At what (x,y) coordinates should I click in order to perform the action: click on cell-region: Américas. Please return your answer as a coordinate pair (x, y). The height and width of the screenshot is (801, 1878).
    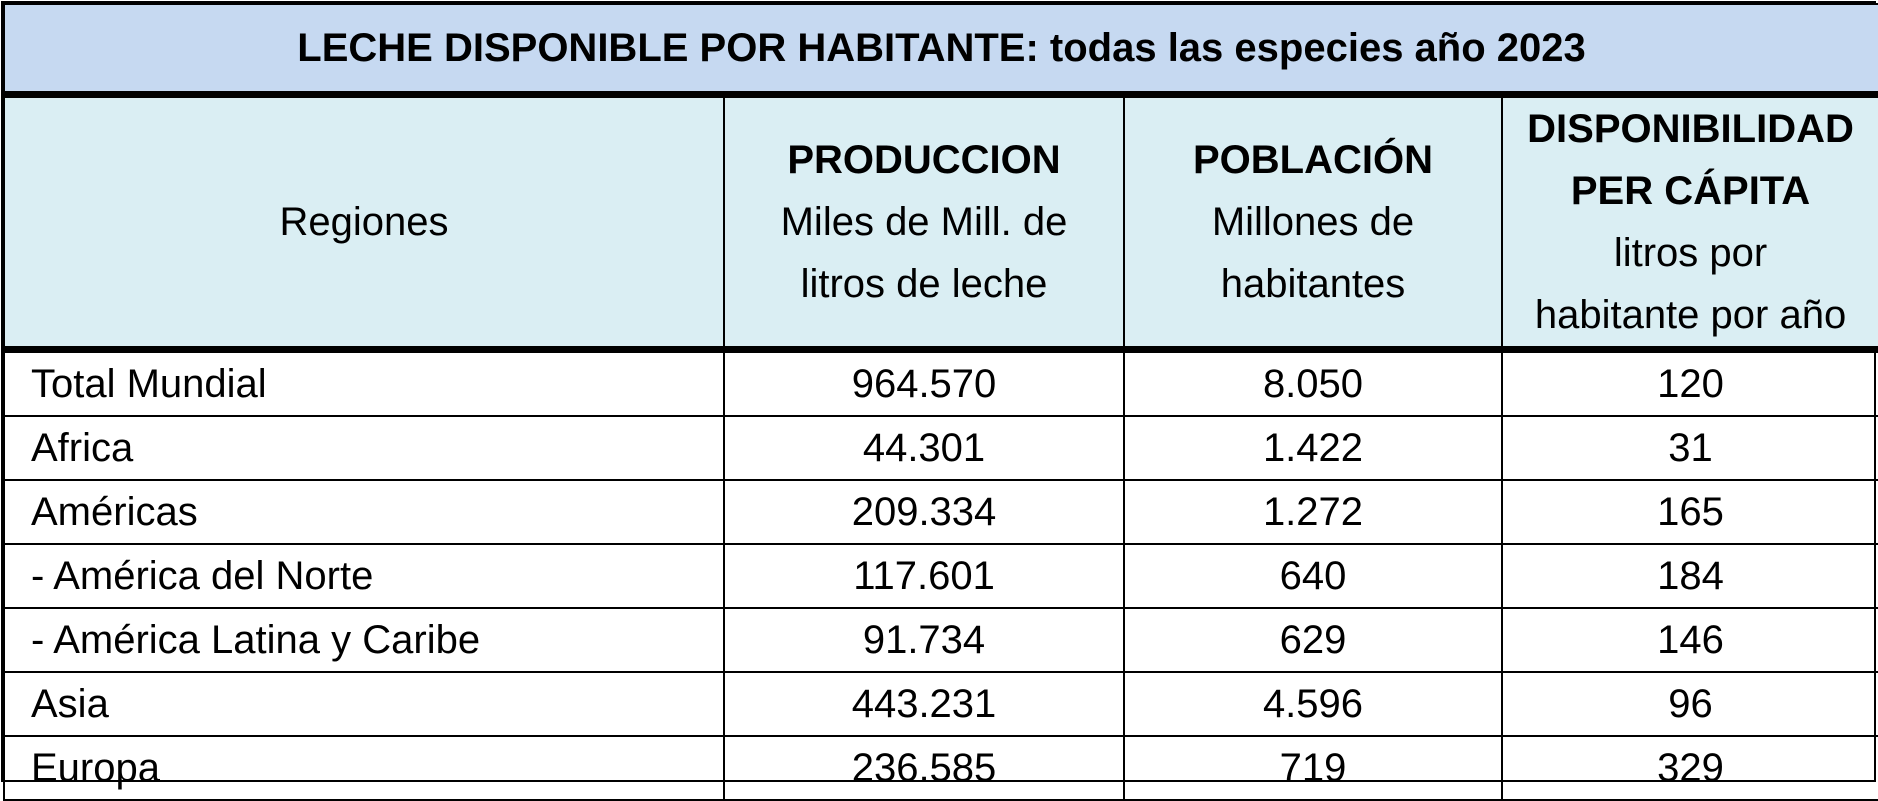
    Looking at the image, I should click on (364, 512).